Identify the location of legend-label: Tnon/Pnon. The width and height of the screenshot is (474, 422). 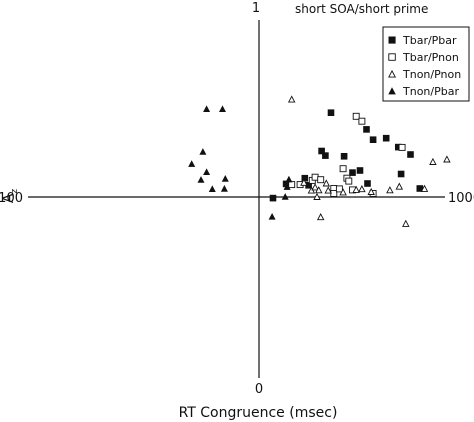
(431, 74).